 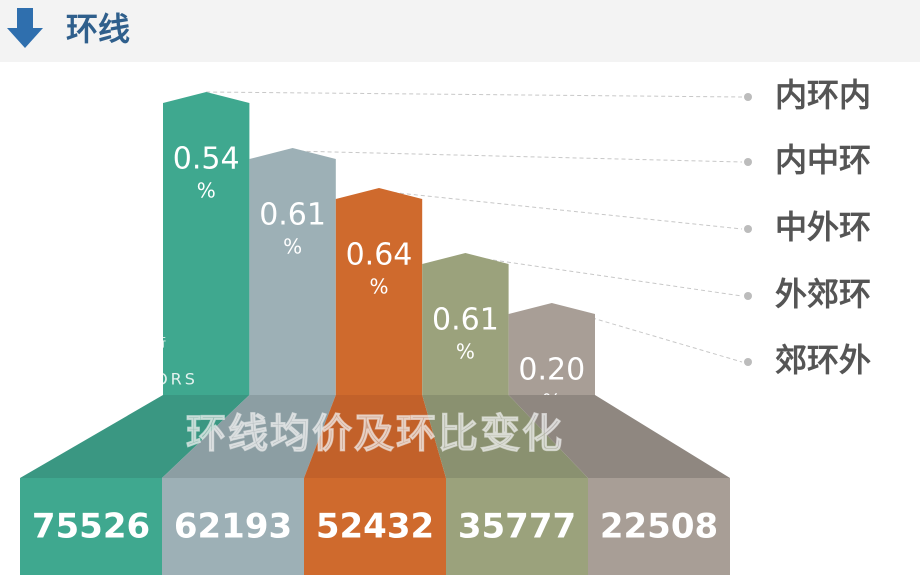 I want to click on watermark-line1: URBAN, so click(x=111, y=360).